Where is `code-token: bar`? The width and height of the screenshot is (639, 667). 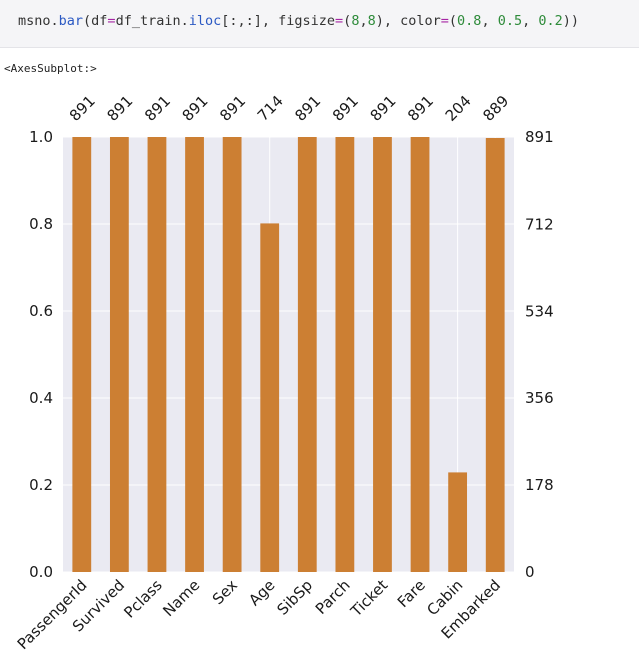 code-token: bar is located at coordinates (71, 21).